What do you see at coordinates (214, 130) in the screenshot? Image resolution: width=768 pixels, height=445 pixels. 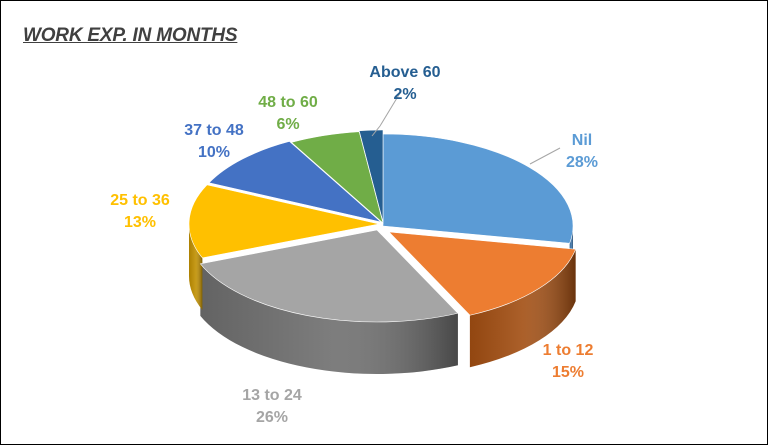 I see `data-label-category: 37 to 48` at bounding box center [214, 130].